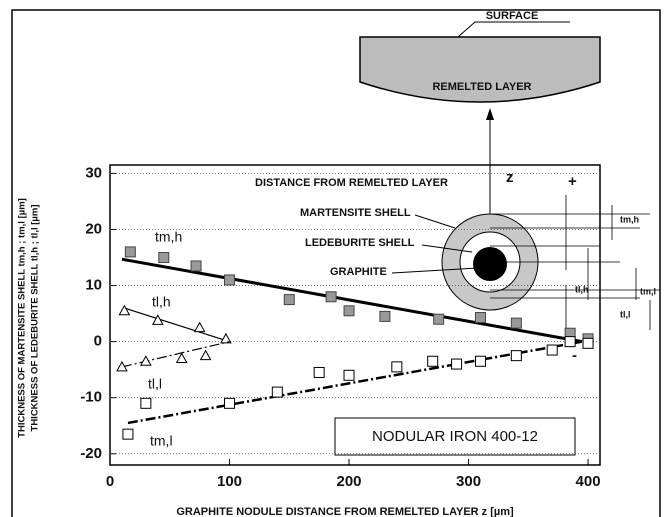 The width and height of the screenshot is (668, 517). Describe the element at coordinates (490, 264) in the screenshot. I see `graphite-circle` at that location.